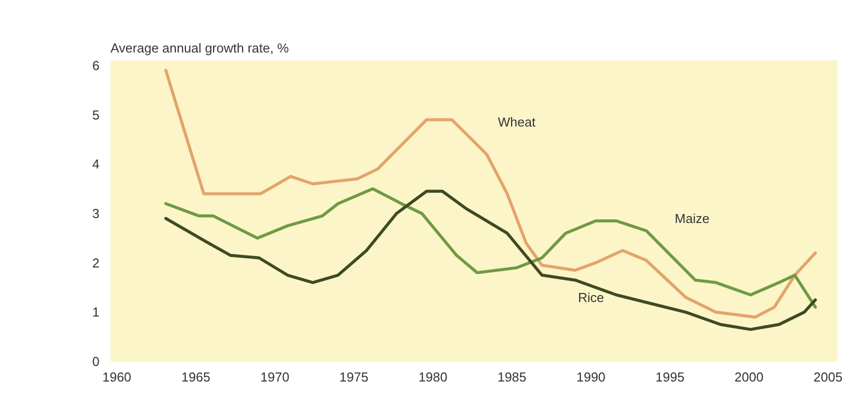 The width and height of the screenshot is (867, 406). I want to click on y-tick-label: 3, so click(96, 213).